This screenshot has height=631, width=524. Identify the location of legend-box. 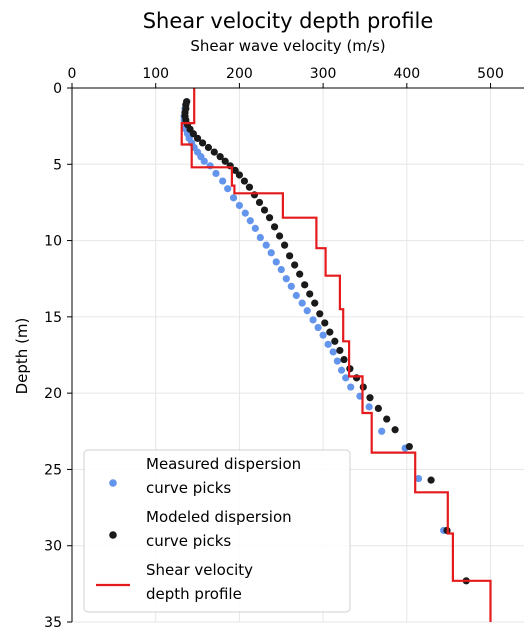
(217, 531).